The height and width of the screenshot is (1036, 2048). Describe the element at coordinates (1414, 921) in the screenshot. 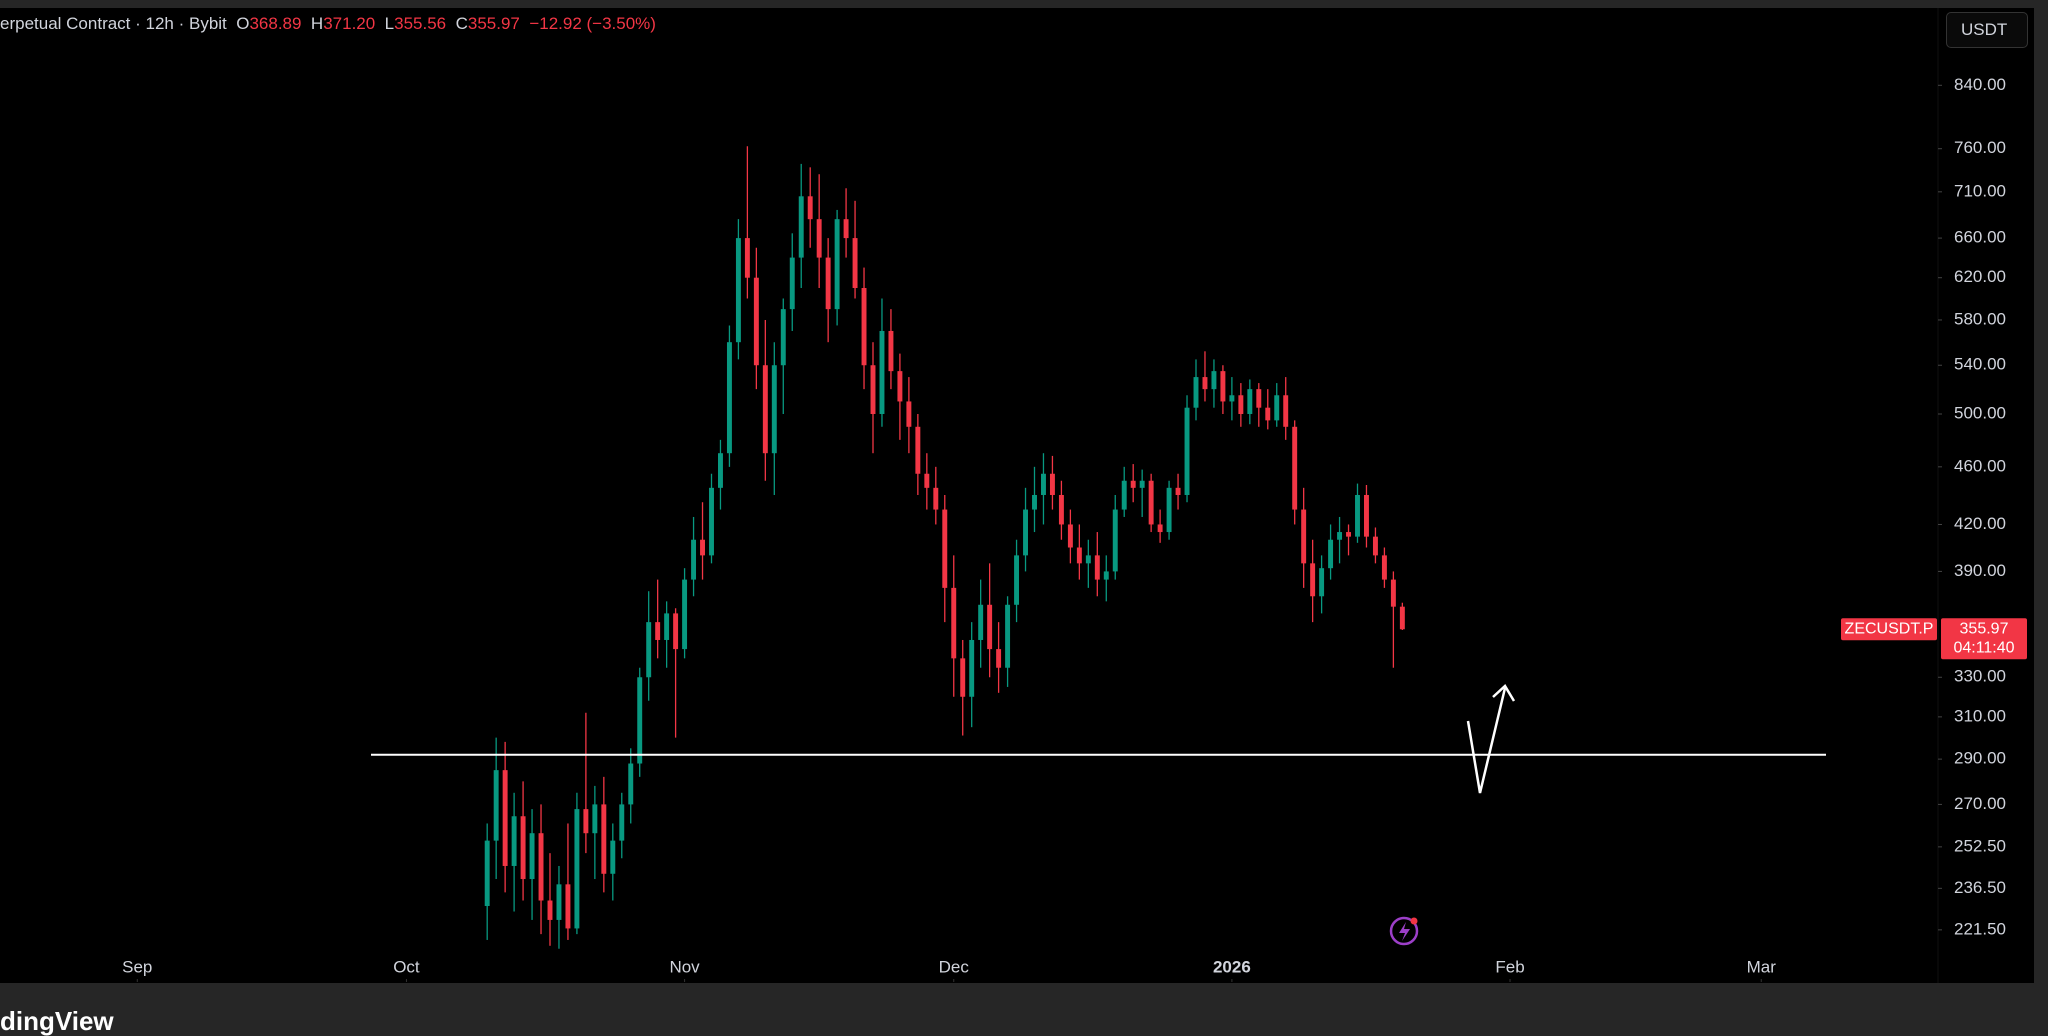

I see `alert-dot` at that location.